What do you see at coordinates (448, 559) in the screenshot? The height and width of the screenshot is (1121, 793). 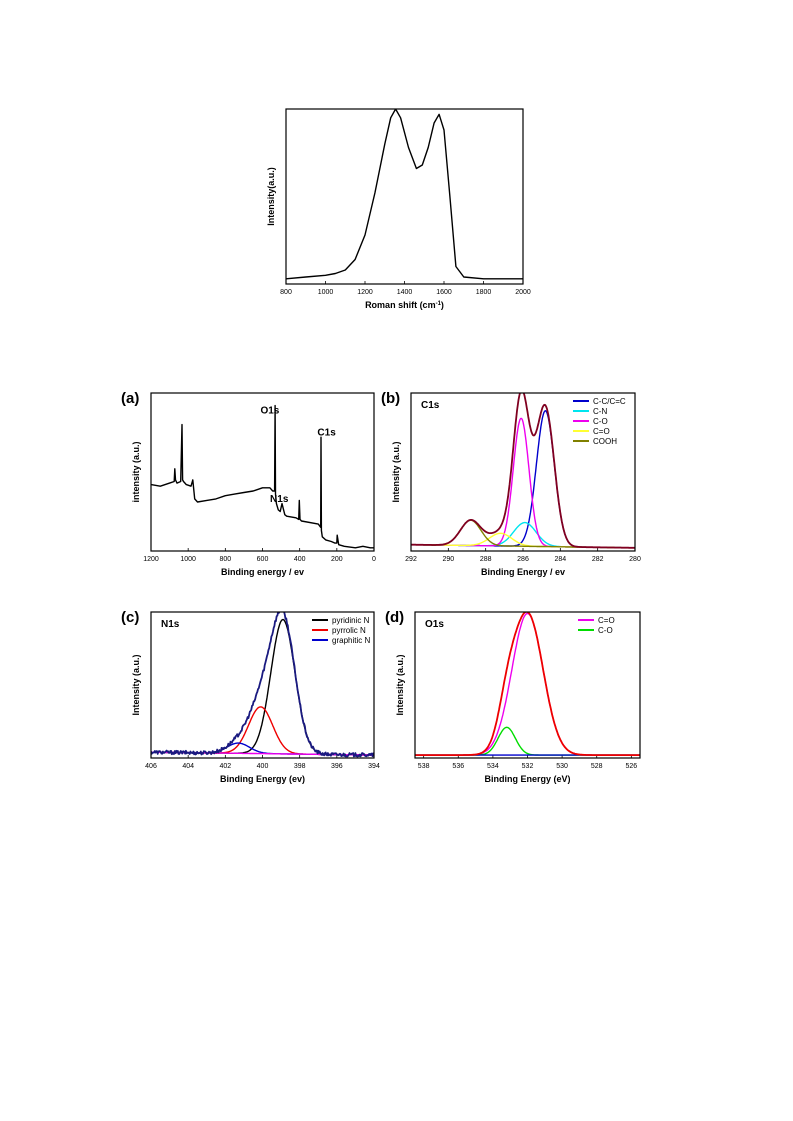 I see `x-tick-label: 290` at bounding box center [448, 559].